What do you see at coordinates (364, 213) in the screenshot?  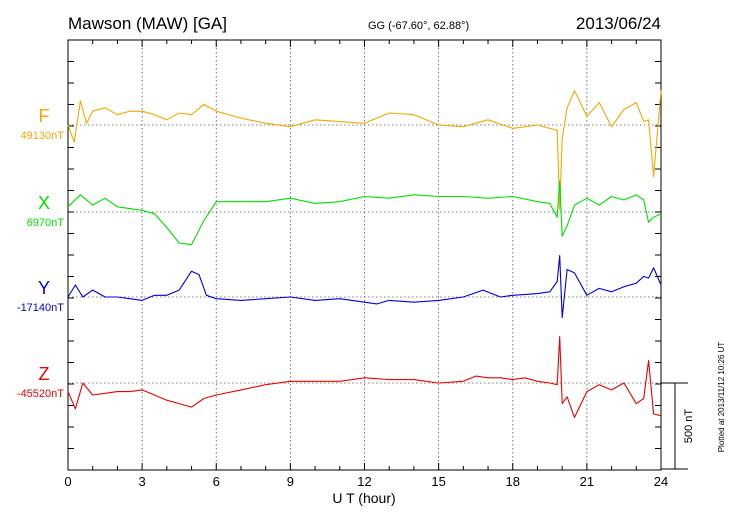 I see `series-x-line` at bounding box center [364, 213].